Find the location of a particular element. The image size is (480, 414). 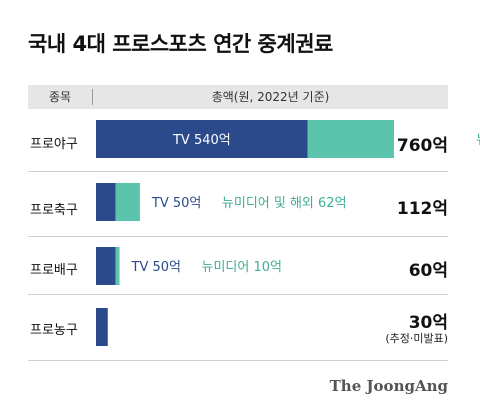

new-media-value-label-soccer: 뉴미디어 및 해외 62억 is located at coordinates (284, 203).